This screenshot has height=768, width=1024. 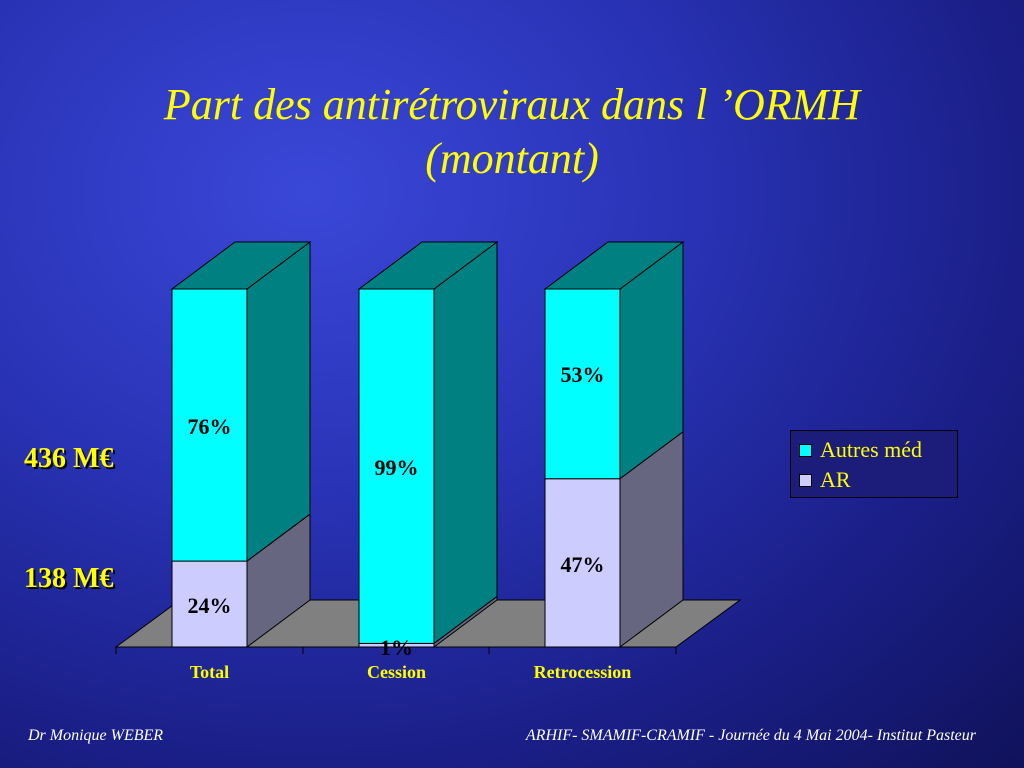 I want to click on bar-top-cession, so click(x=428, y=265).